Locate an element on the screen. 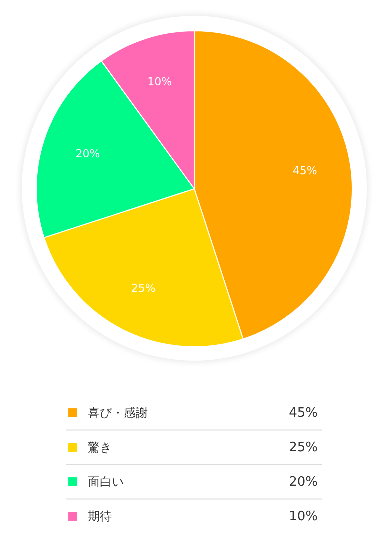  legend-label: 期待 is located at coordinates (100, 517).